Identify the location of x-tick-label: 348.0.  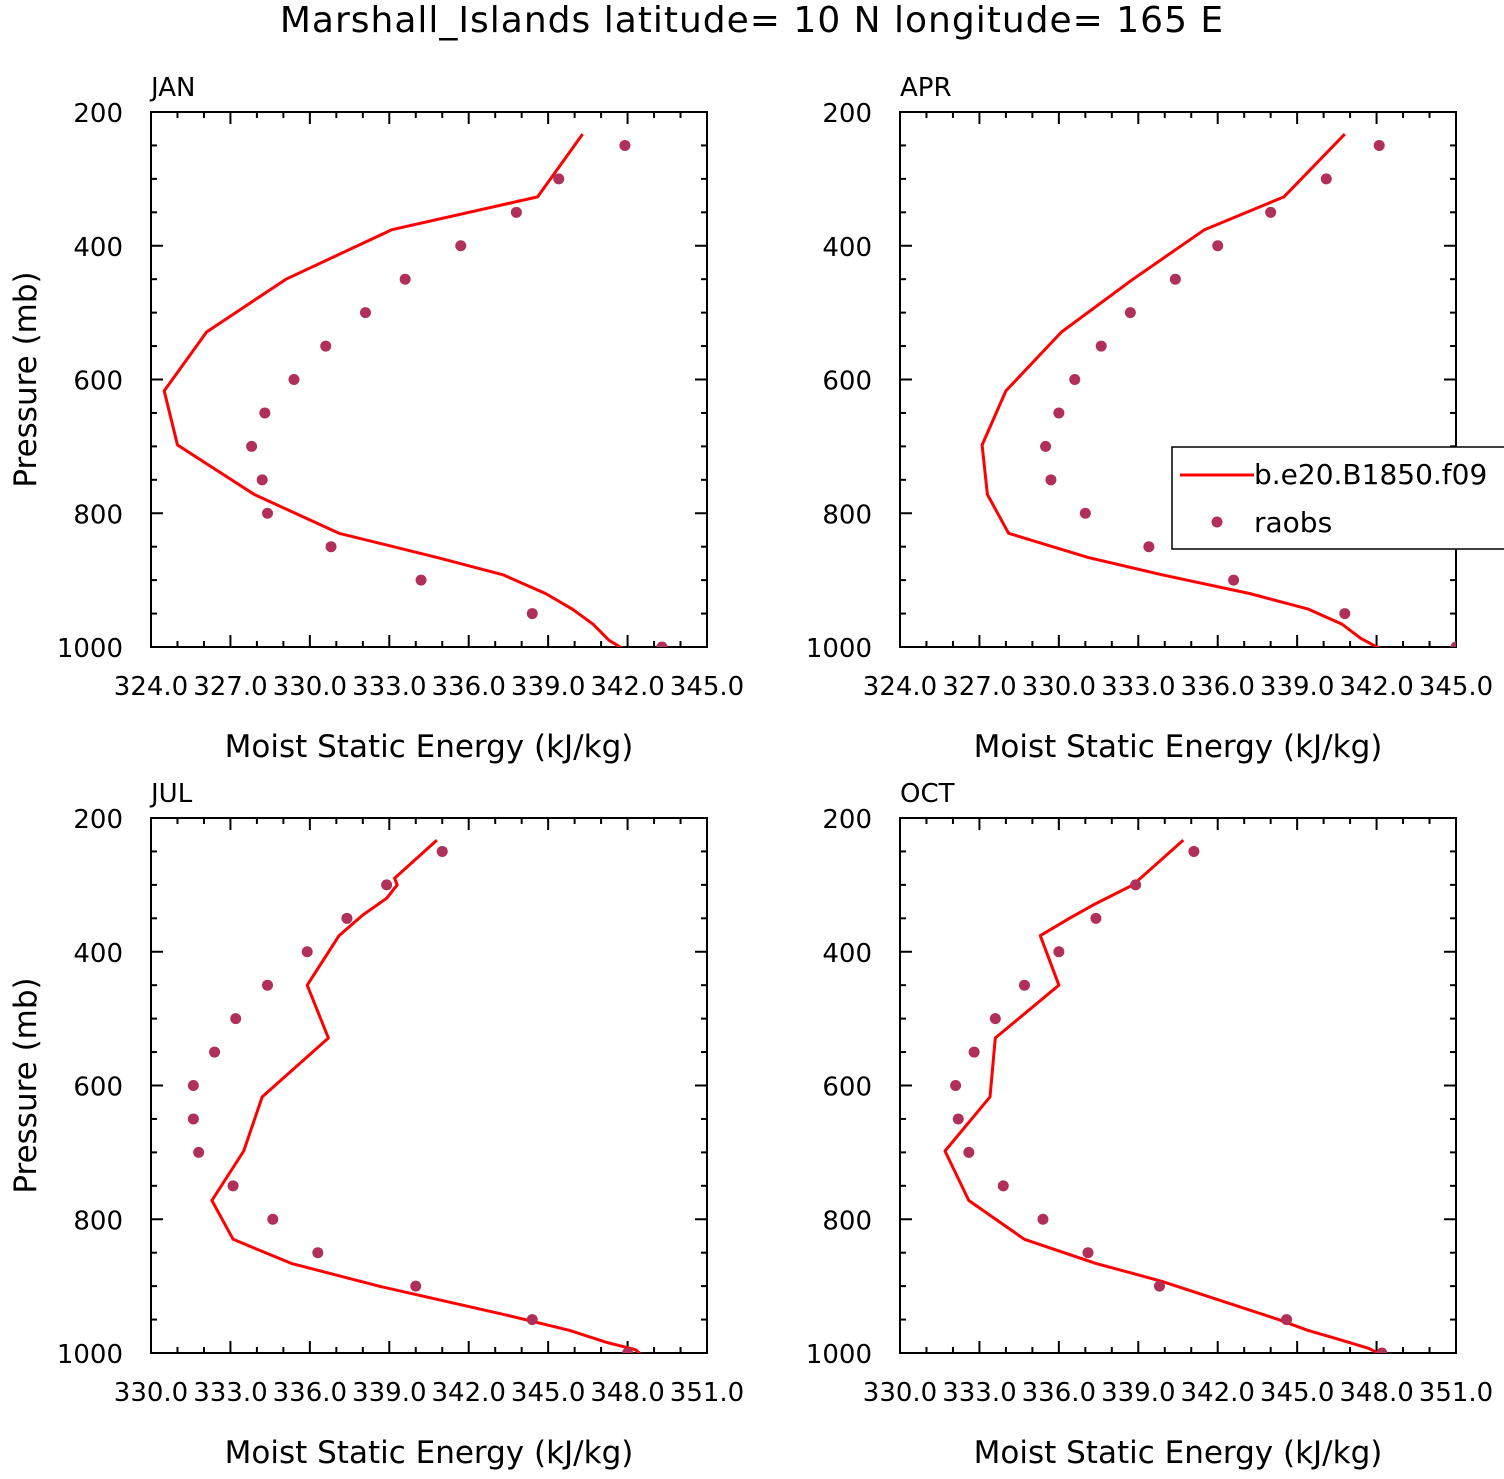
(627, 1393).